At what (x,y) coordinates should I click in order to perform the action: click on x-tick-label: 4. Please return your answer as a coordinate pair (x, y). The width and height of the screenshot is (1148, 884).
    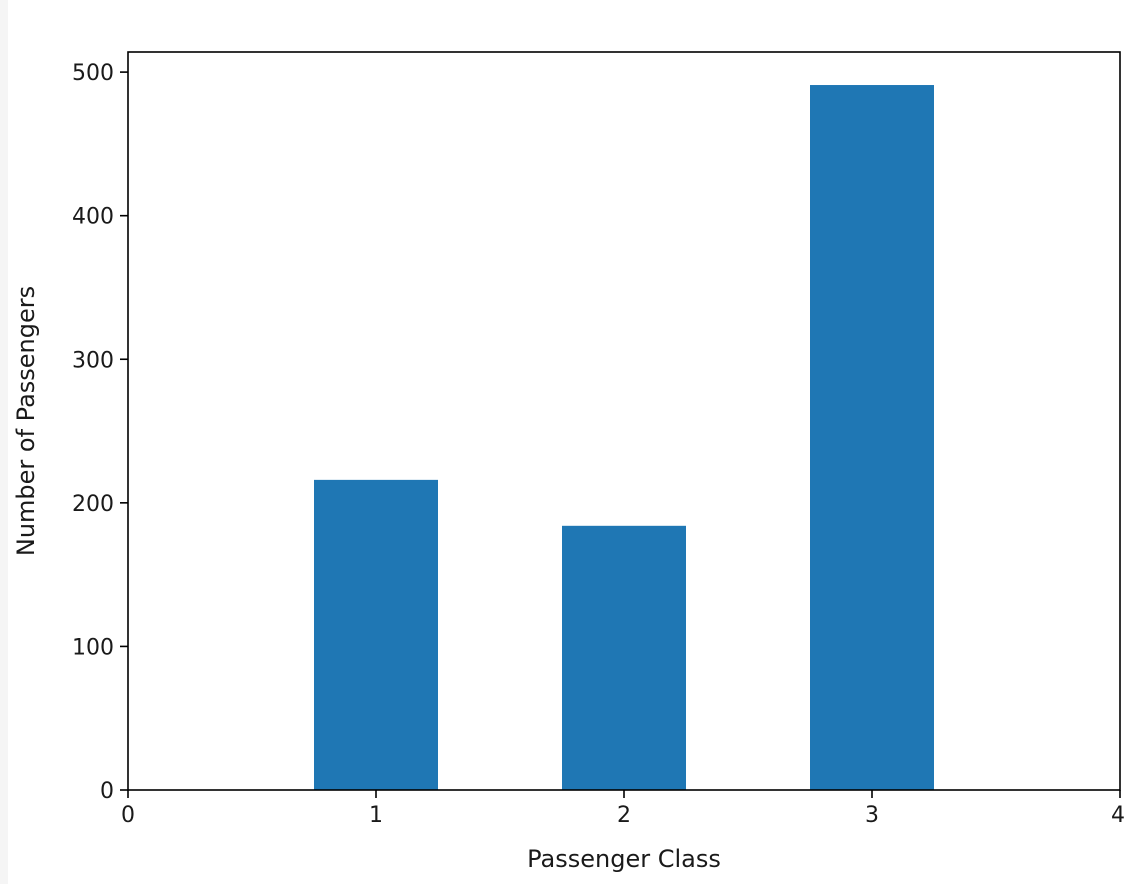
    Looking at the image, I should click on (1118, 815).